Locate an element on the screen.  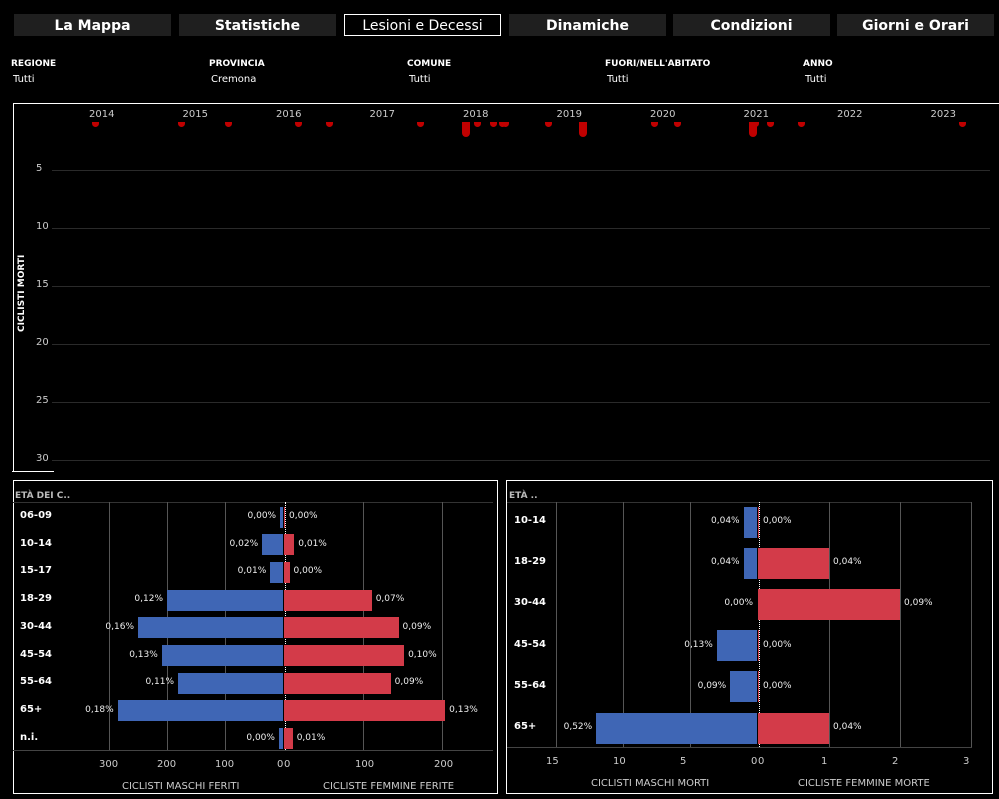
zero-line is located at coordinates (759, 624).